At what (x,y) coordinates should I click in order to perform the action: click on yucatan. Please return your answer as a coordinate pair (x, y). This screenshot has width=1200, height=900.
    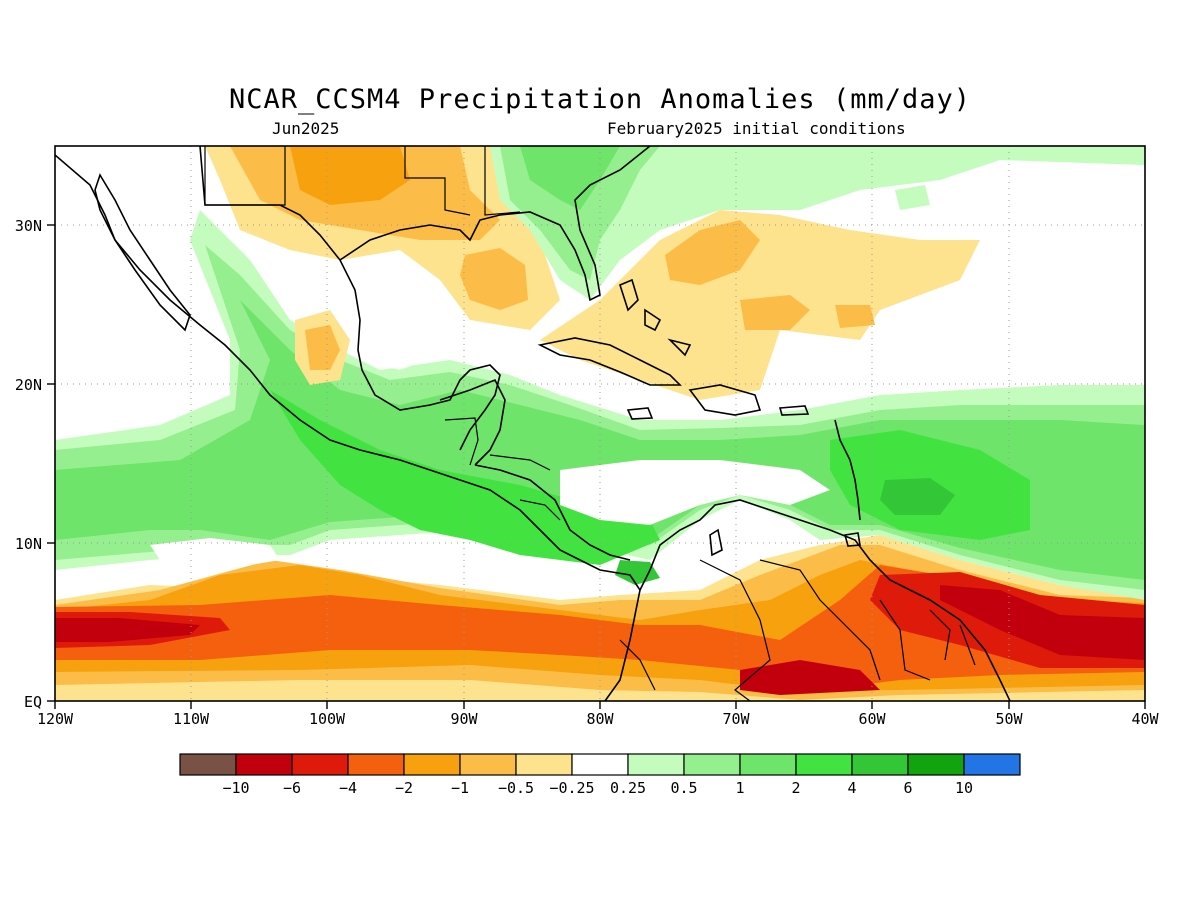
    Looking at the image, I should click on (472, 422).